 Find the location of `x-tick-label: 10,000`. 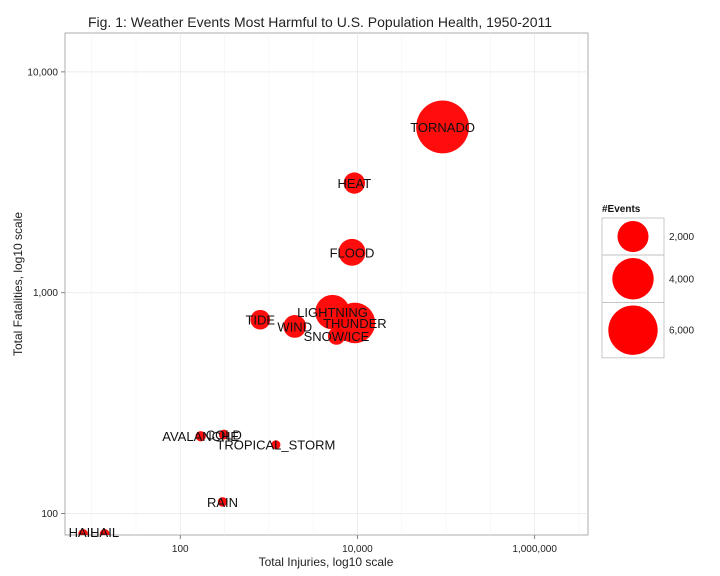

x-tick-label: 10,000 is located at coordinates (357, 549).